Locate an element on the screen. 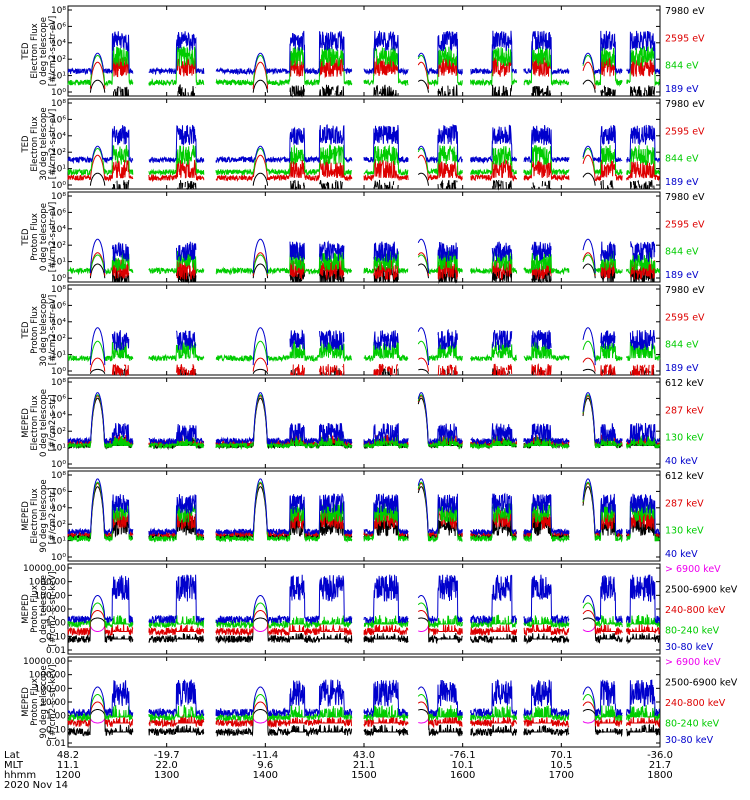 Image resolution: width=750 pixels, height=800 pixels. x-tick-label-mlt: 22.0 is located at coordinates (167, 765).